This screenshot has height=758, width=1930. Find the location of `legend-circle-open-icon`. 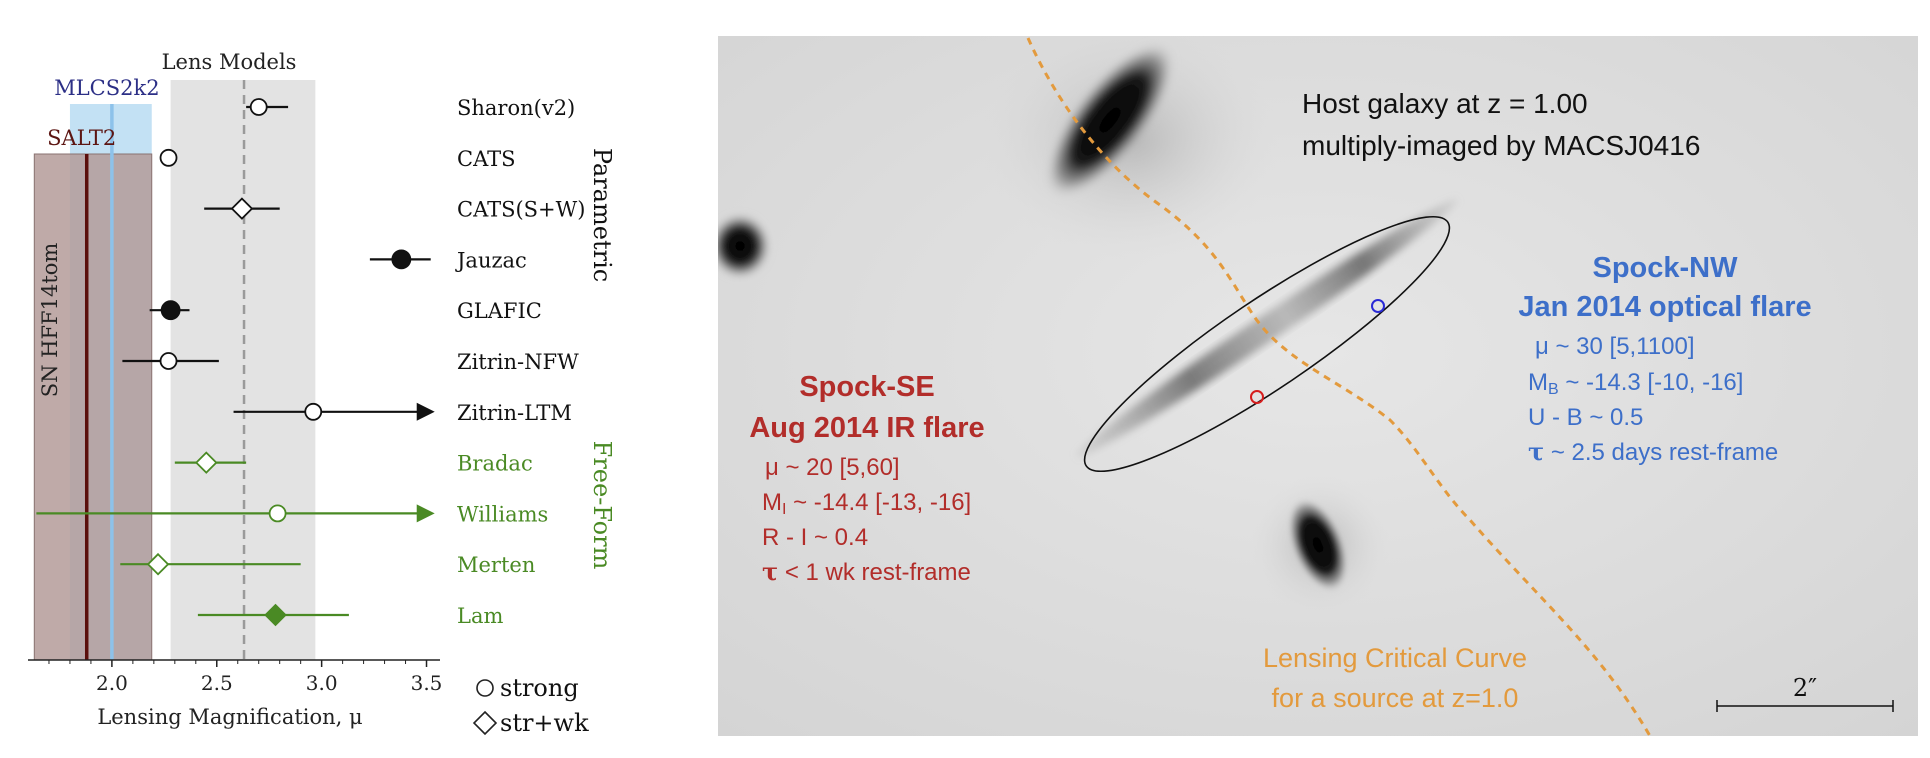

legend-circle-open-icon is located at coordinates (485, 688).